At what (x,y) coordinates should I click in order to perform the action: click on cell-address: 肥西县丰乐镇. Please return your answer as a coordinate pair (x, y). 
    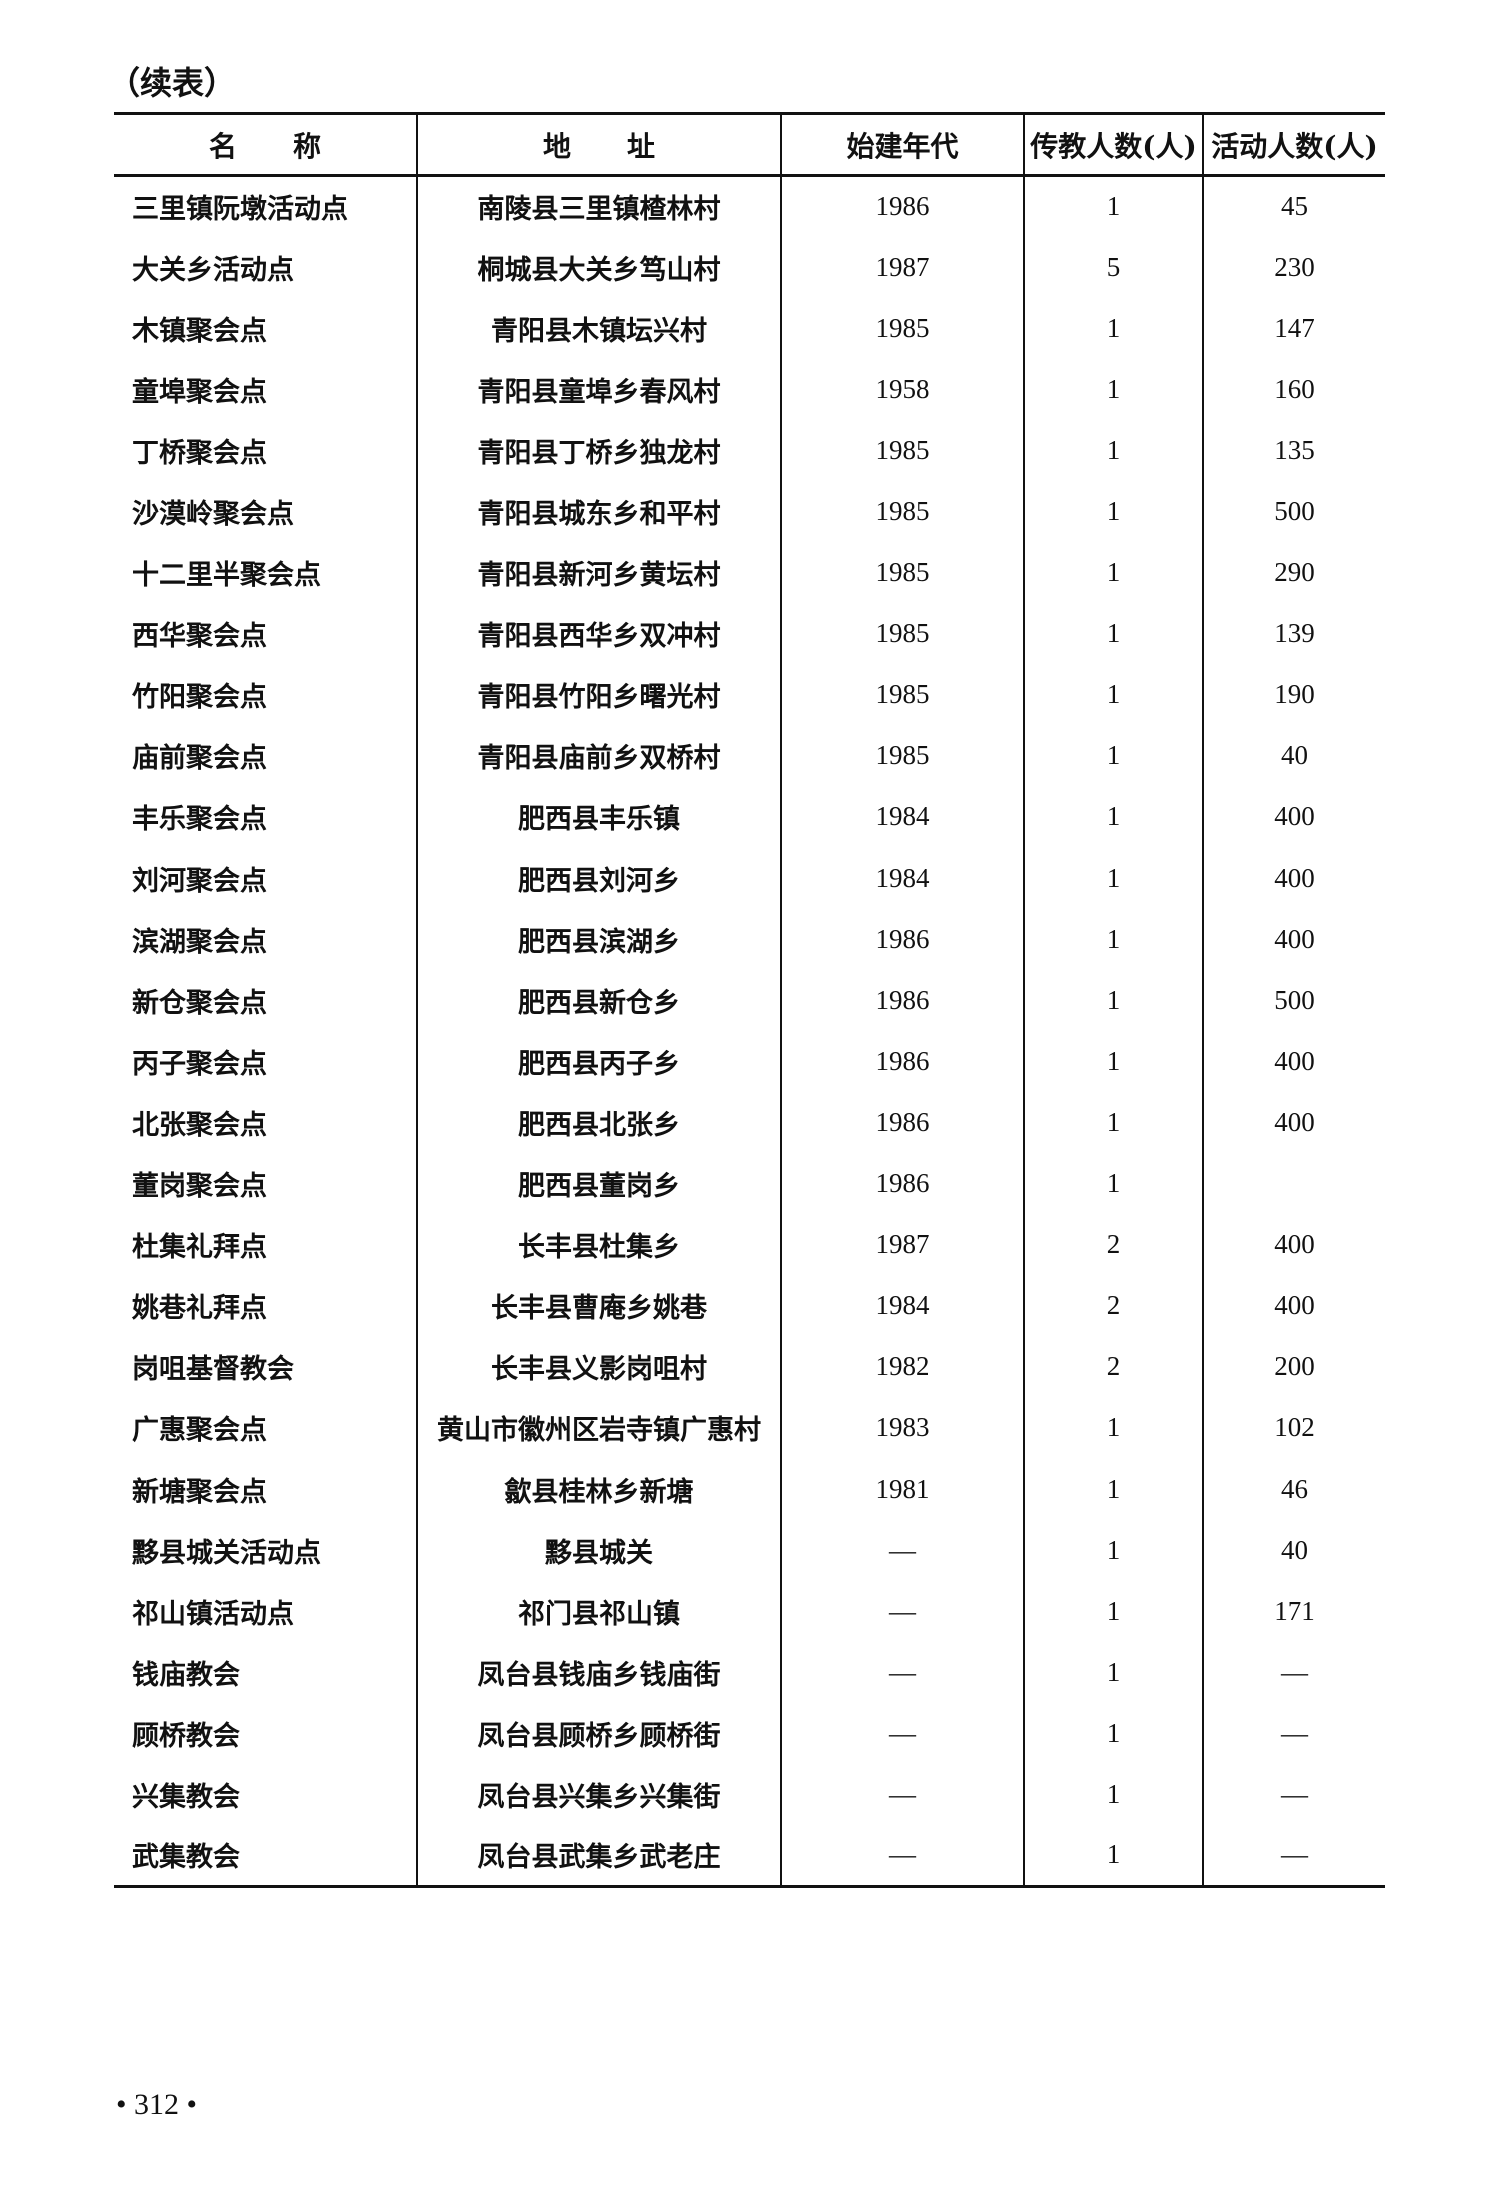
    Looking at the image, I should click on (598, 817).